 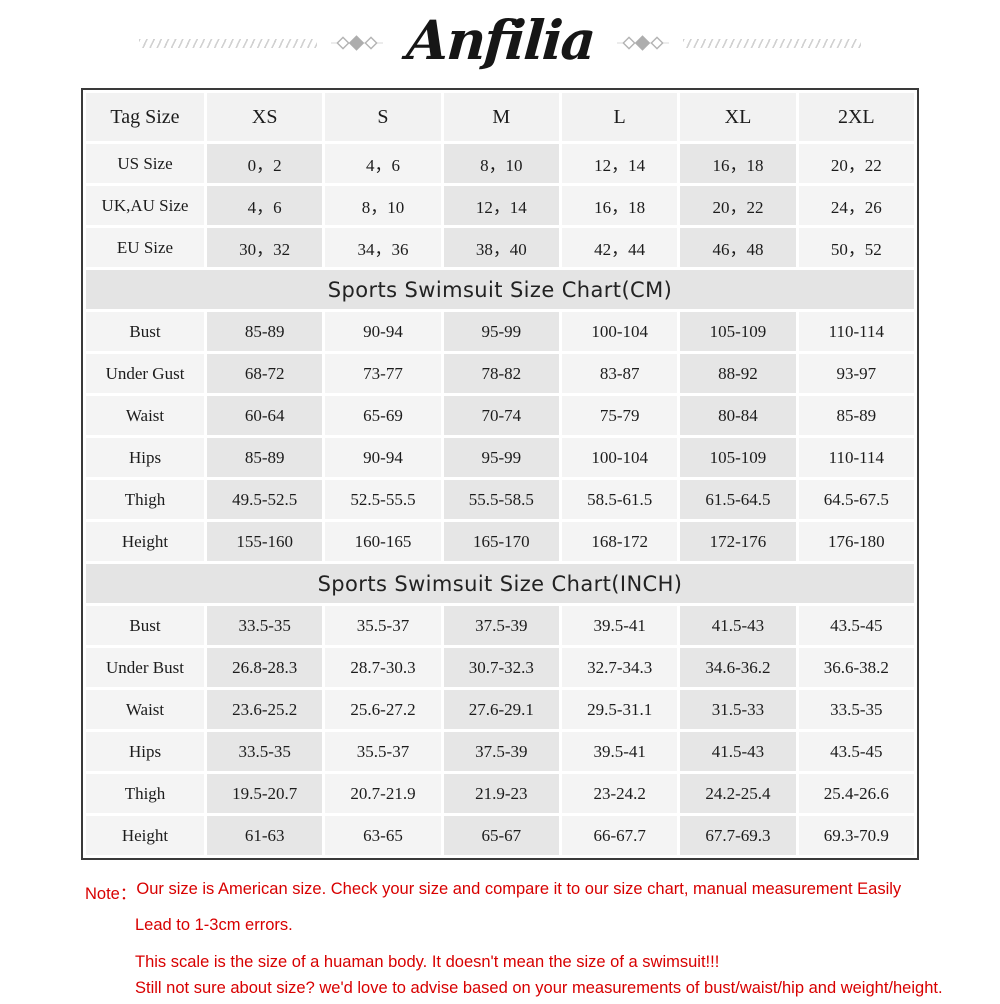 I want to click on header-row: Tag Size XS S M L XL 2XL, so click(x=500, y=117).